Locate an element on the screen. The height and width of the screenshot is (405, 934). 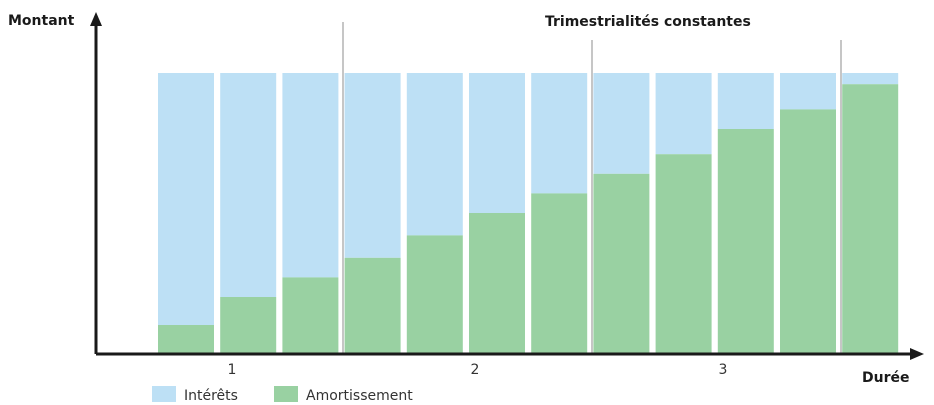
year-tick-label: 1 is located at coordinates (232, 370).